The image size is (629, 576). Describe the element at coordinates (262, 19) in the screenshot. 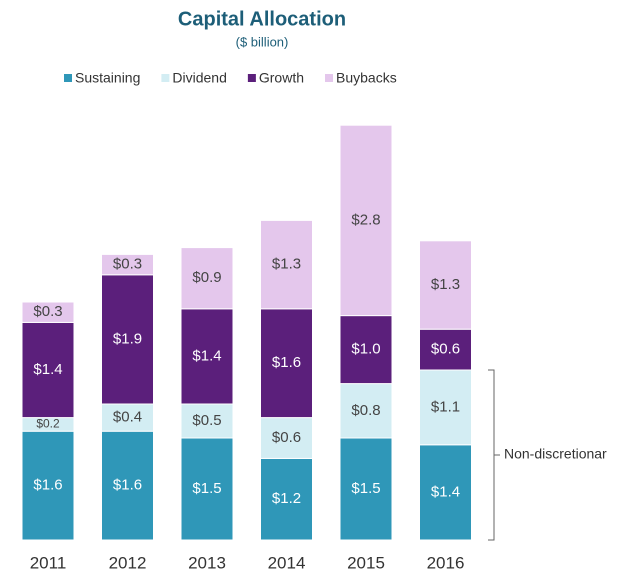

I see `chart-title: Capital Allocation` at that location.